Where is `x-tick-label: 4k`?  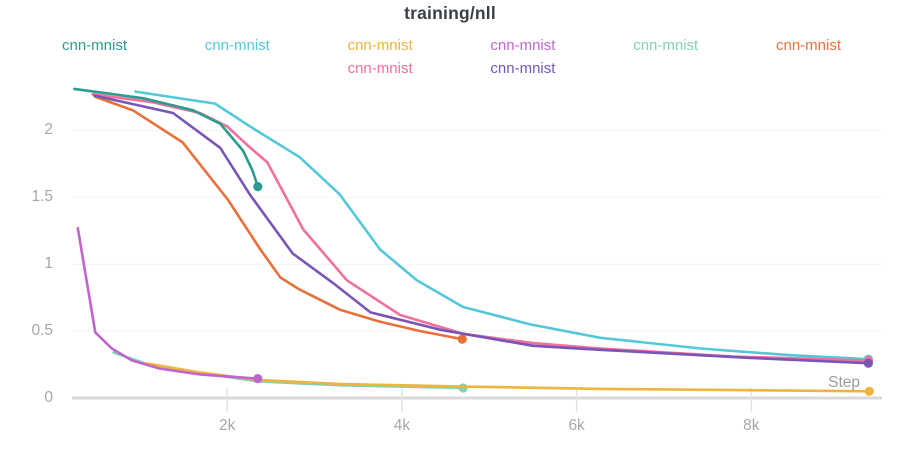 x-tick-label: 4k is located at coordinates (402, 425).